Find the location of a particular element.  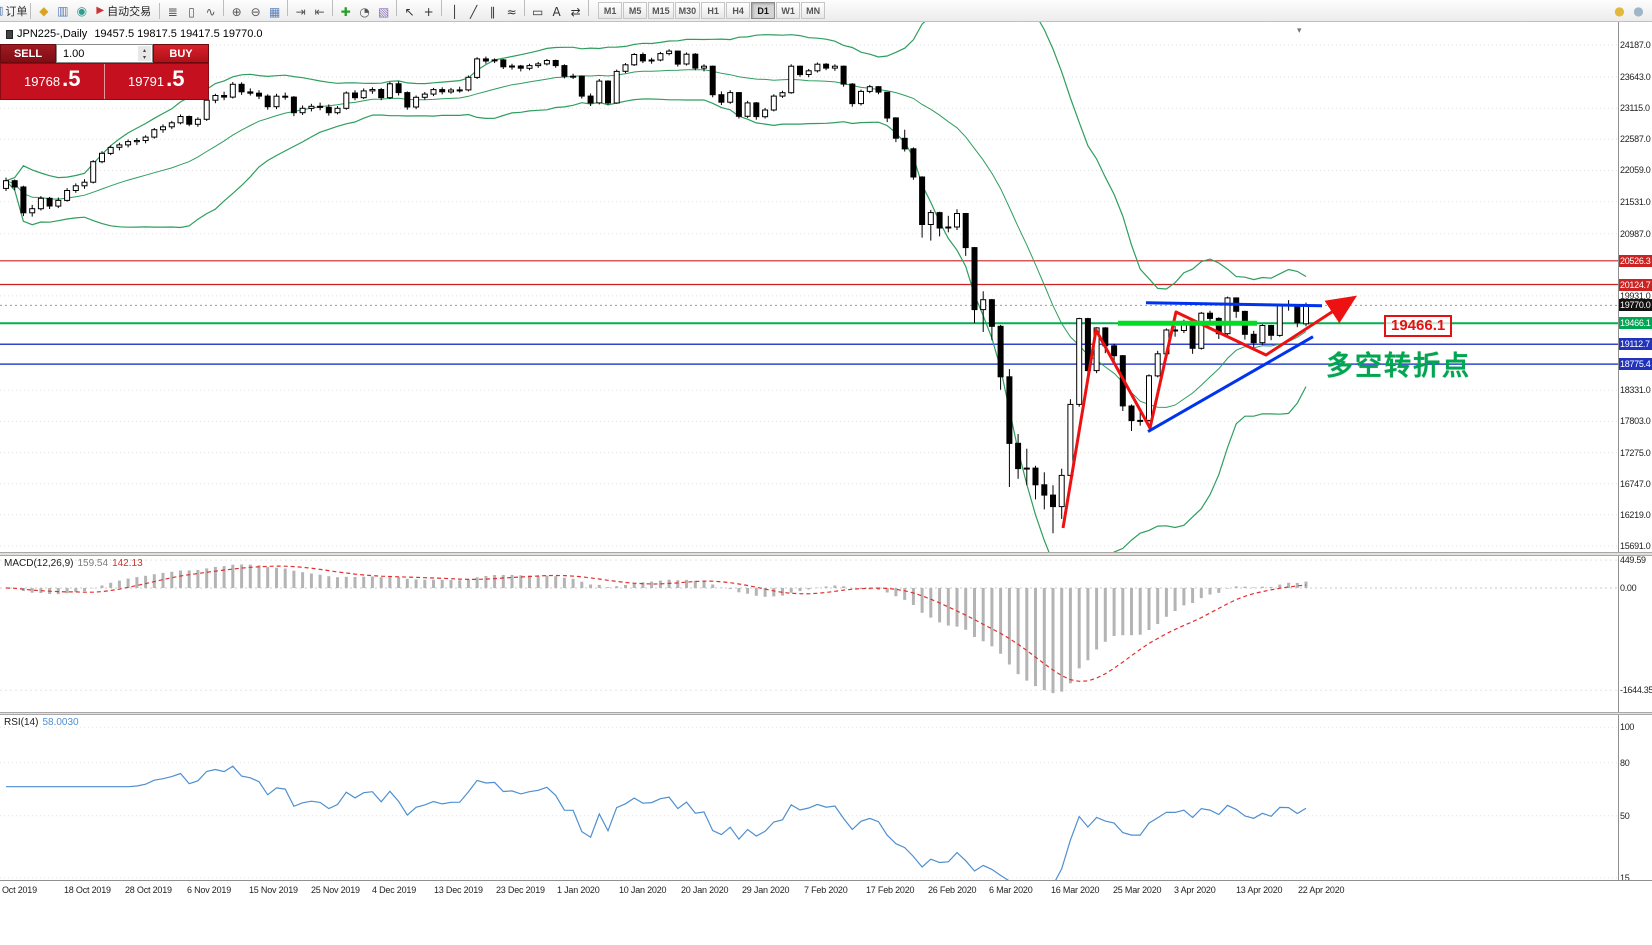

date-axis-label: 25 Mar 2020 is located at coordinates (1137, 890).